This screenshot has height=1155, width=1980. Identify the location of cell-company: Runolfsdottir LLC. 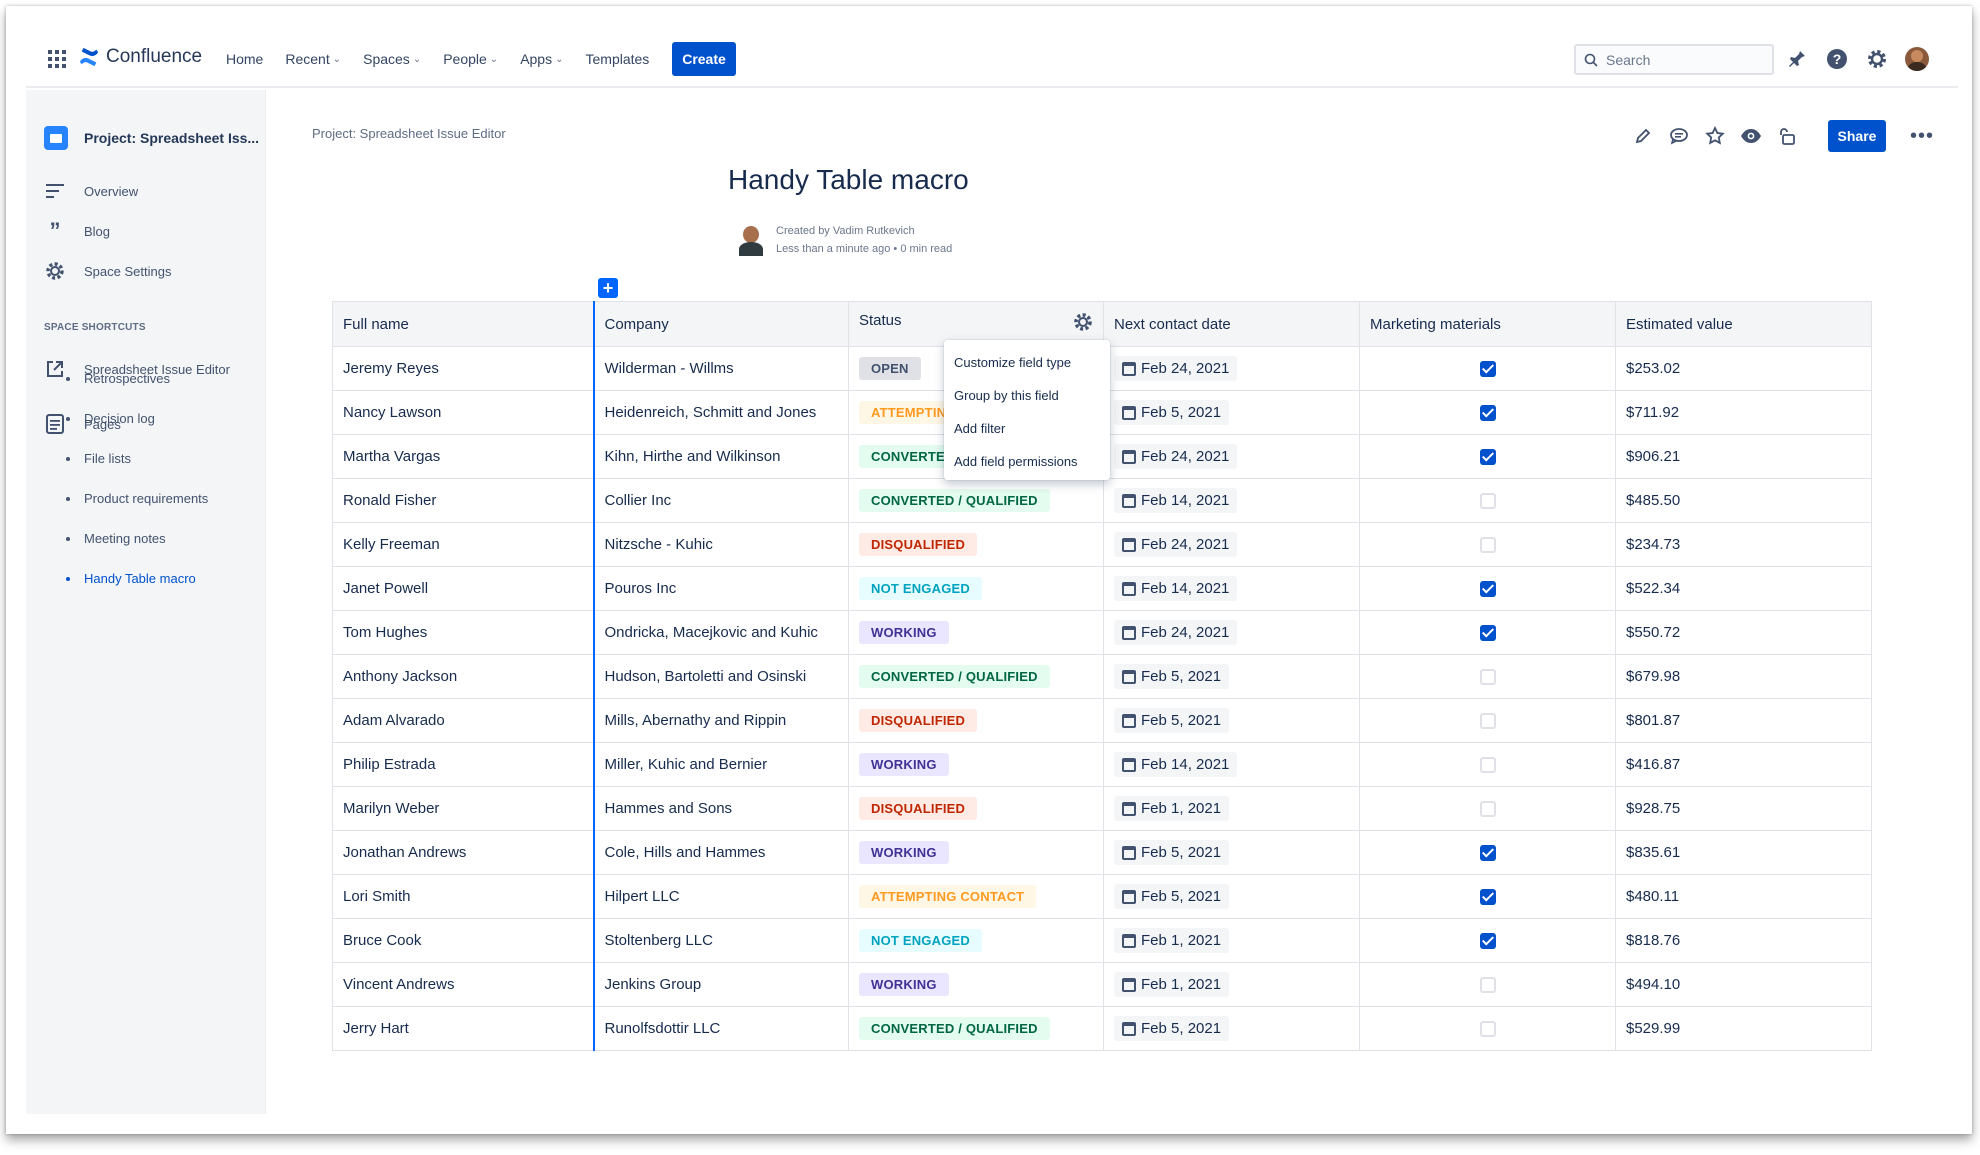
(721, 1028).